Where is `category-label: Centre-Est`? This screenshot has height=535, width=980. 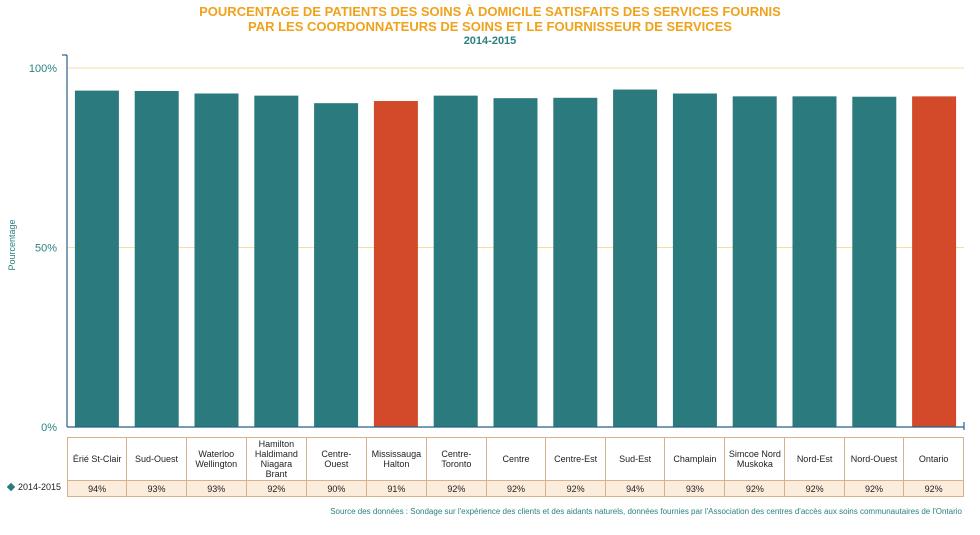 category-label: Centre-Est is located at coordinates (576, 459).